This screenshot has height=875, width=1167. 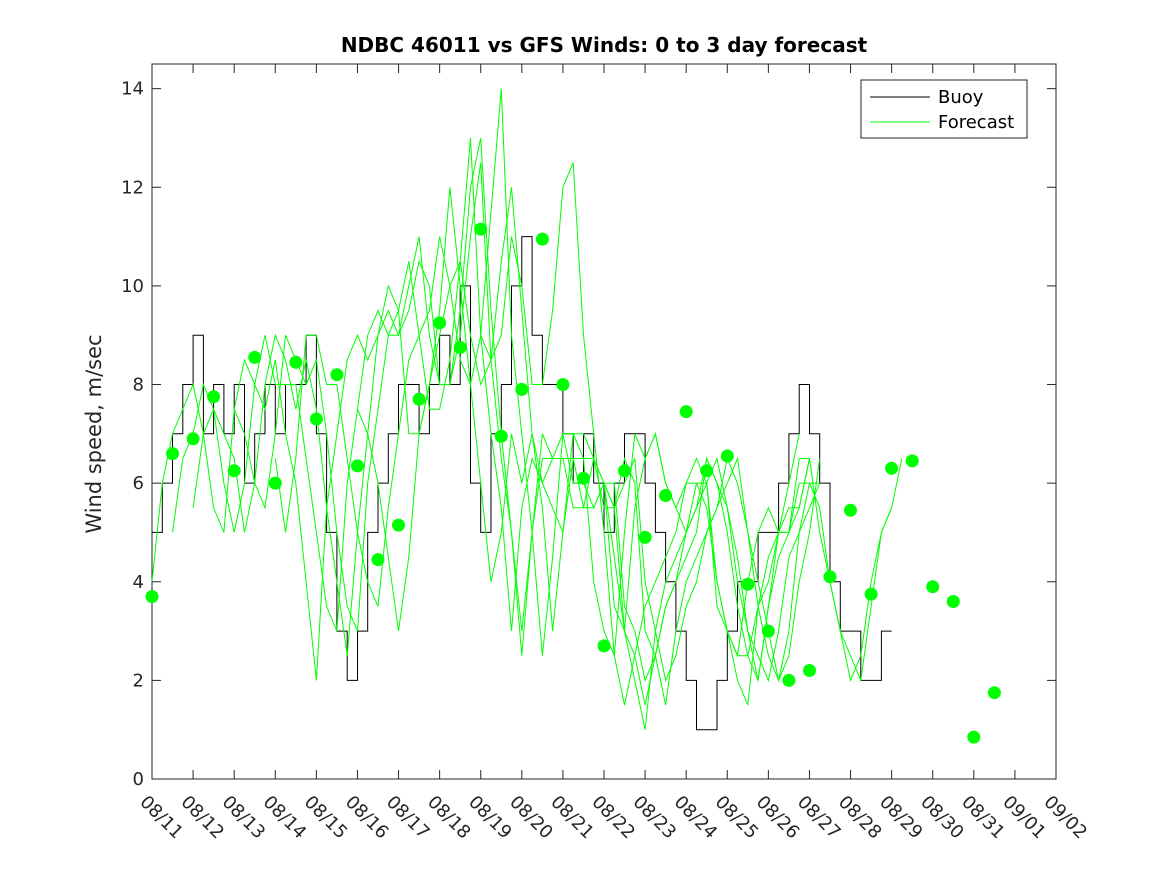 What do you see at coordinates (138, 680) in the screenshot?
I see `y-tick-label: 2` at bounding box center [138, 680].